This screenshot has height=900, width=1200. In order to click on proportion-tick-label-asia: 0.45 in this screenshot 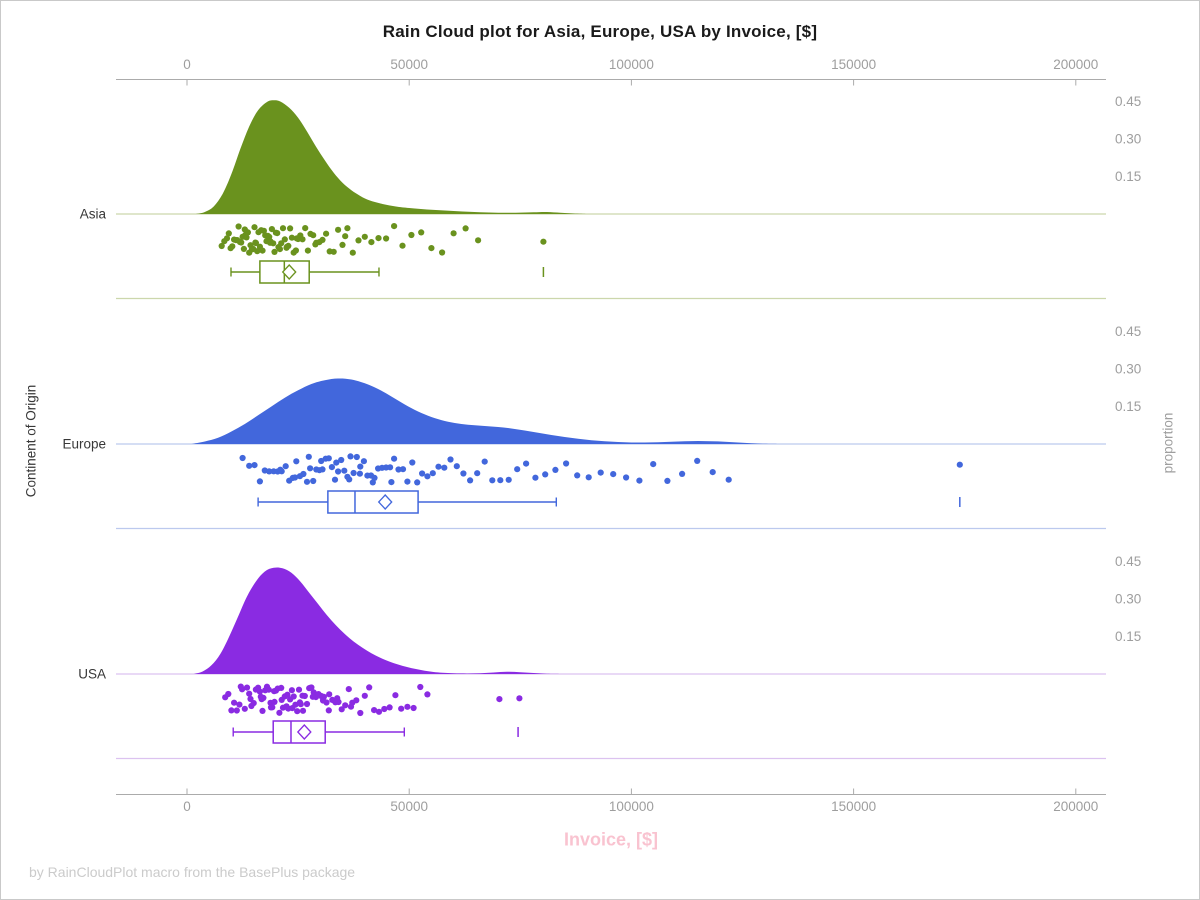, I will do `click(1128, 101)`.